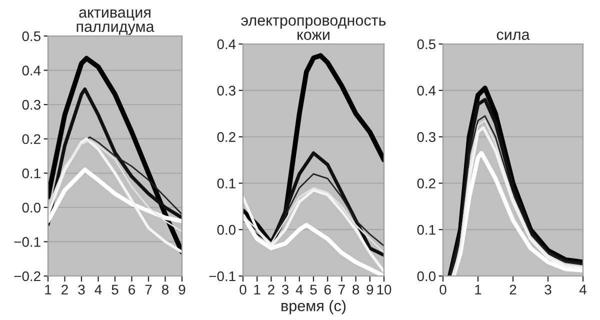  What do you see at coordinates (513, 36) in the screenshot?
I see `chart-title: сила` at bounding box center [513, 36].